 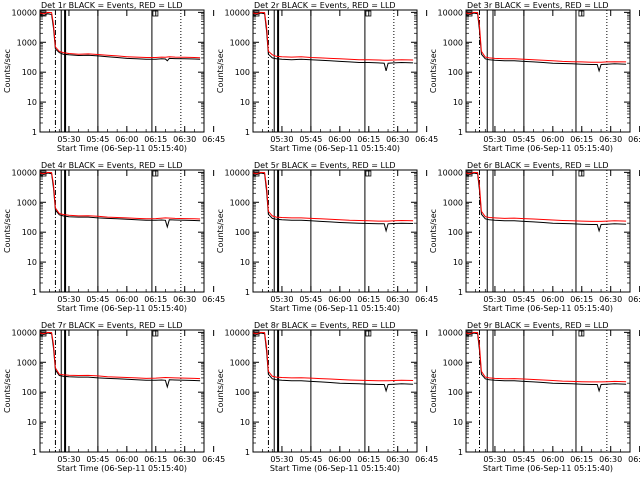 What do you see at coordinates (325, 165) in the screenshot?
I see `chart-title: Det 5r BLACK = Events, RED = LLD` at bounding box center [325, 165].